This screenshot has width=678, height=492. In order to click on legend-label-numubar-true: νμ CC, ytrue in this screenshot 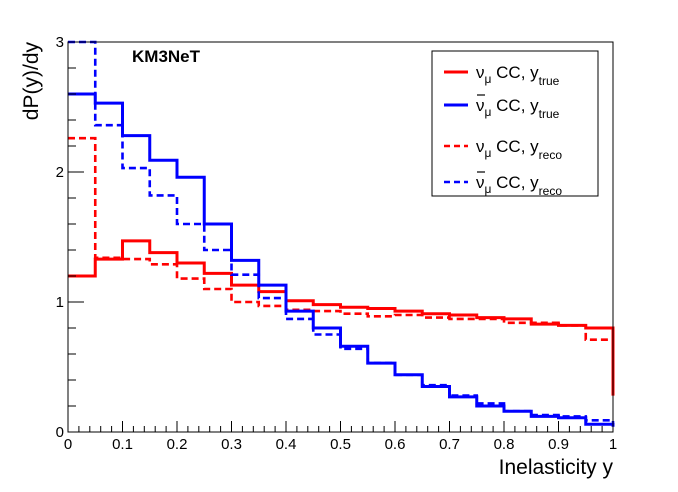, I will do `click(518, 108)`.